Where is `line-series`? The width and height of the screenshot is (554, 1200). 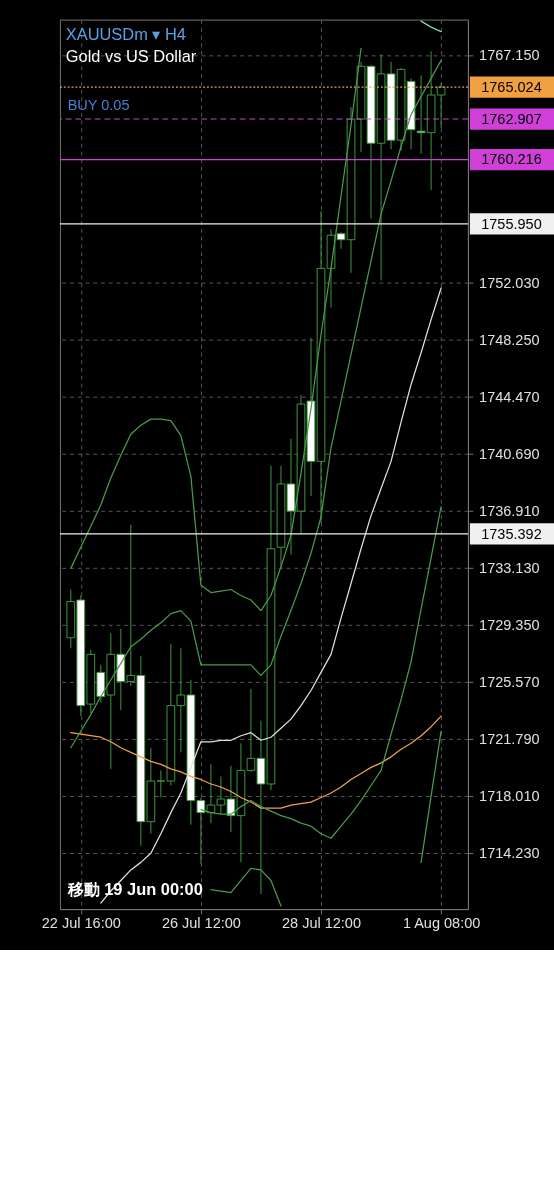
line-series is located at coordinates (256, 762).